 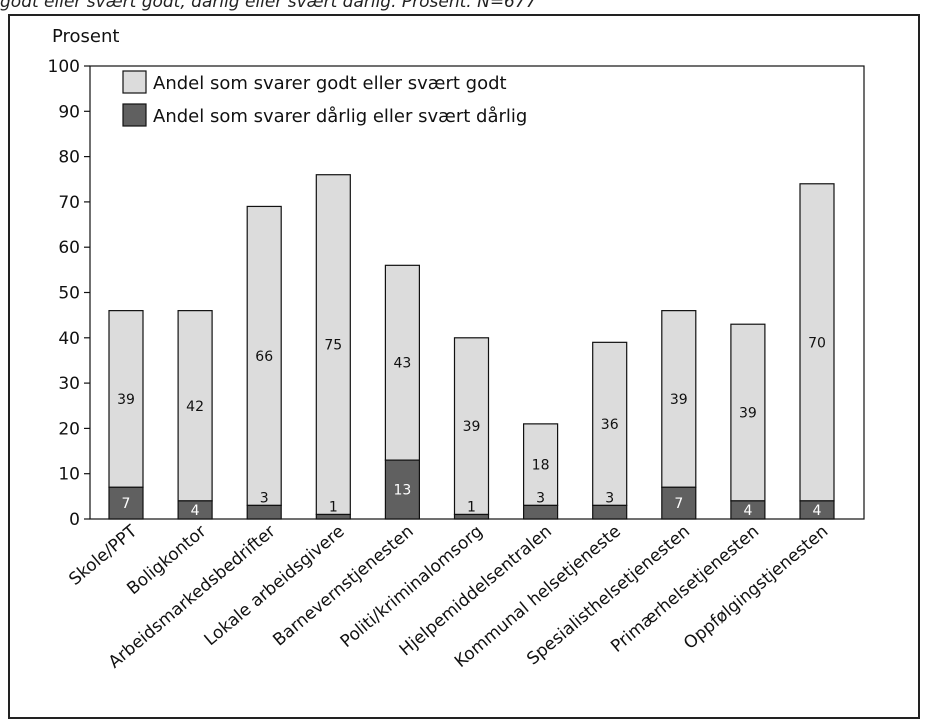 What do you see at coordinates (69, 429) in the screenshot?
I see `y-tick-label: 20` at bounding box center [69, 429].